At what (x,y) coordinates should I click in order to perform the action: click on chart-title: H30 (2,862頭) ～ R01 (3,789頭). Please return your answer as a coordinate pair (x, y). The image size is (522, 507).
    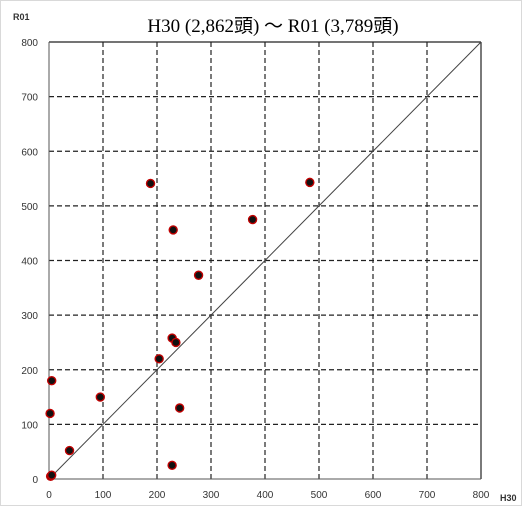
    Looking at the image, I should click on (272, 26).